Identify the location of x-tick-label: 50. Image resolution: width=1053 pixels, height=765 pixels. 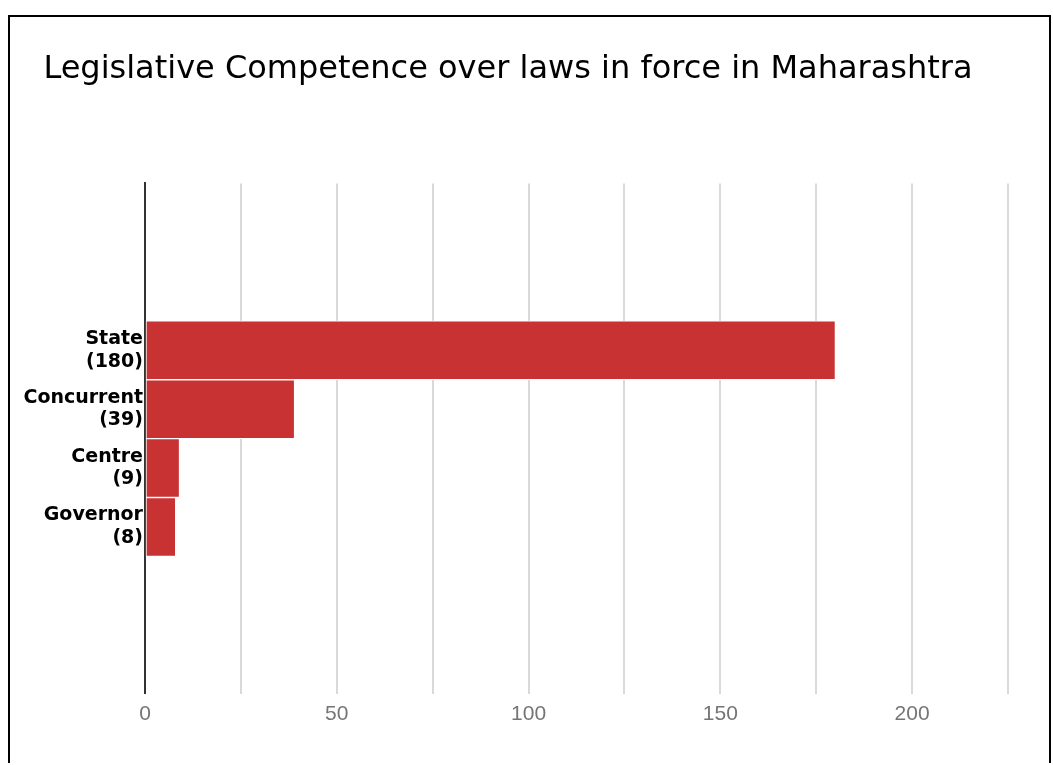
(337, 713).